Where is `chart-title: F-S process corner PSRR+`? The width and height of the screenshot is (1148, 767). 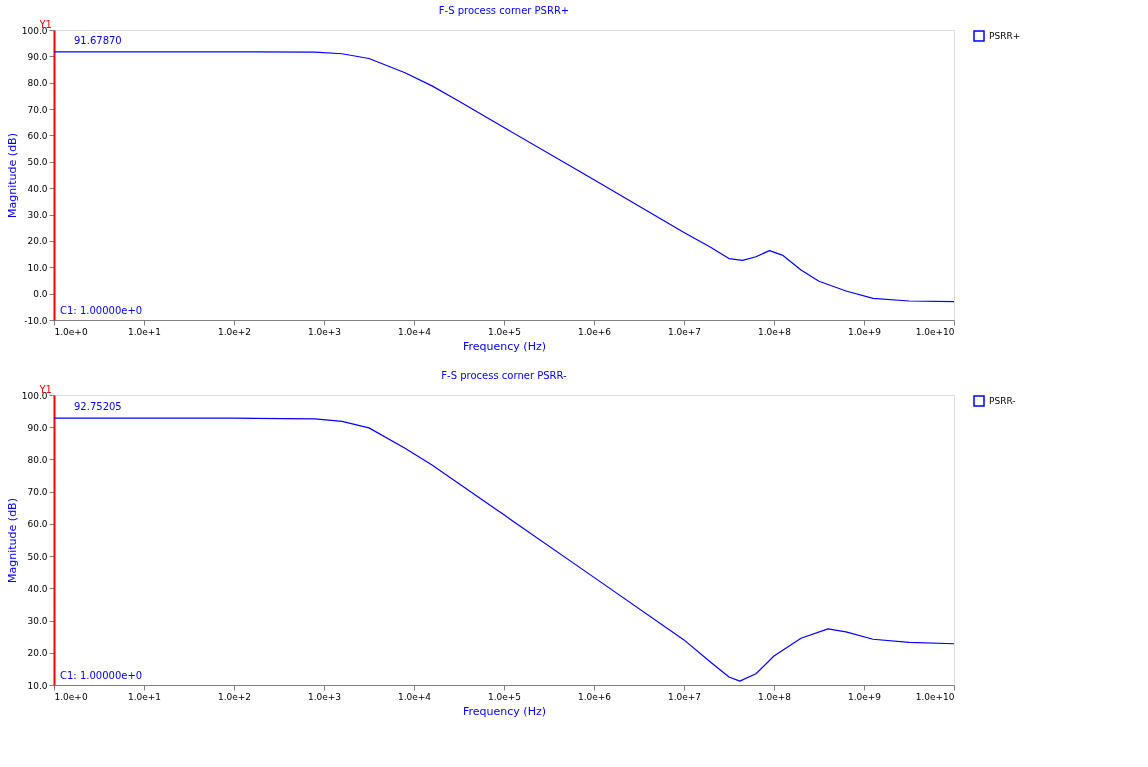
chart-title: F-S process corner PSRR+ is located at coordinates (504, 10).